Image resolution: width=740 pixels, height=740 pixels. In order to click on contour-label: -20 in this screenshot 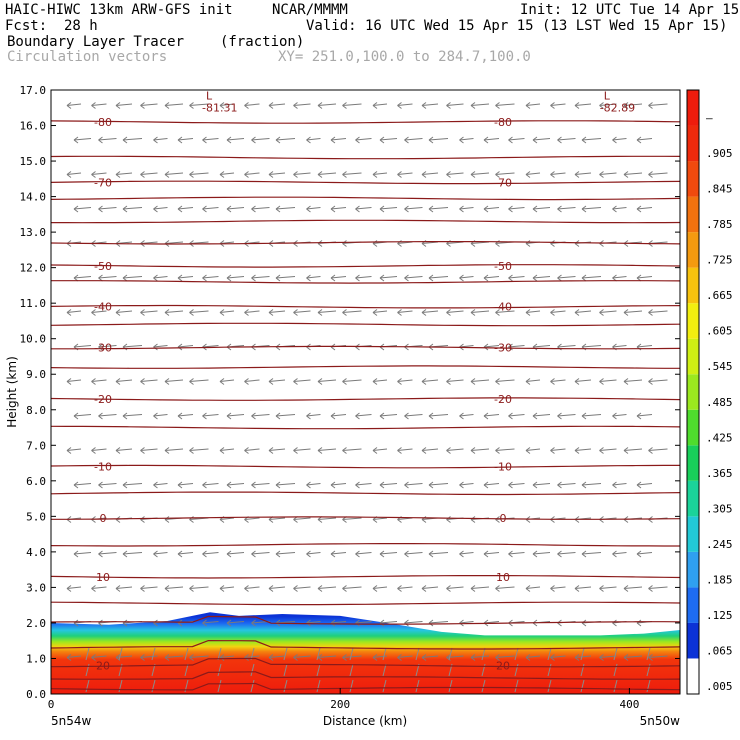, I will do `click(503, 399)`.